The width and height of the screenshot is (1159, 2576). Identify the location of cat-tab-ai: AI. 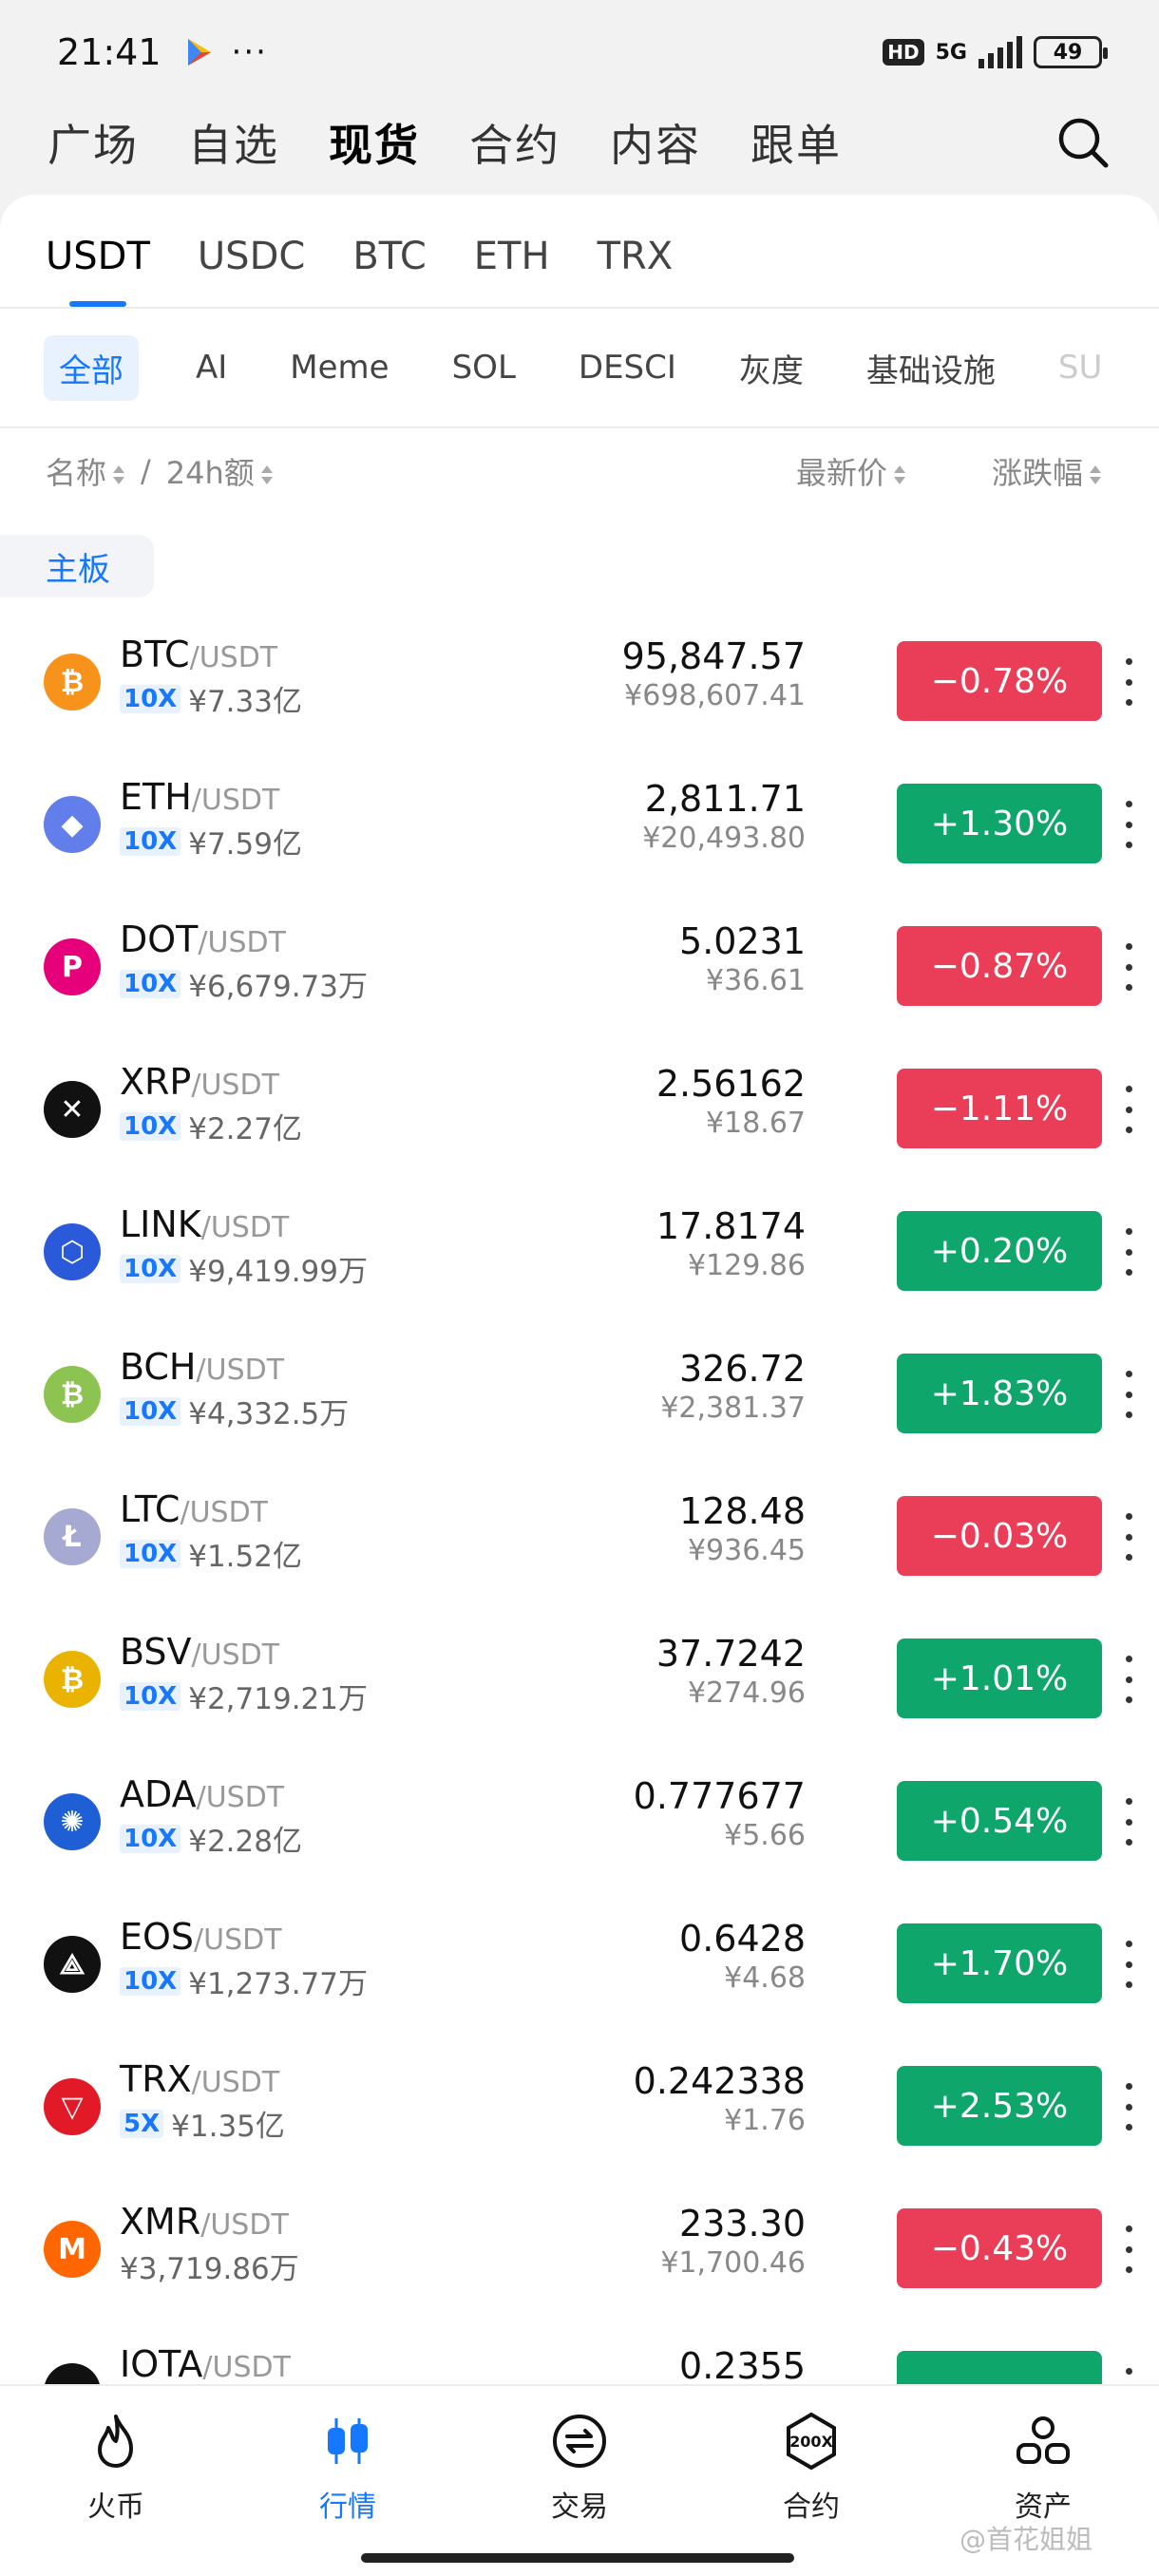
(212, 368).